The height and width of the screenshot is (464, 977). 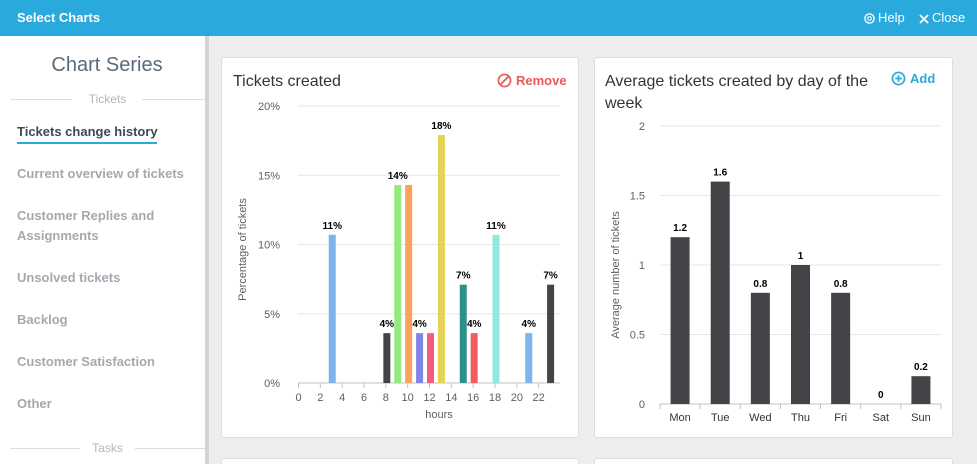 What do you see at coordinates (86, 361) in the screenshot?
I see `sidebar-item-customer-satisfaction: Customer Satisfaction` at bounding box center [86, 361].